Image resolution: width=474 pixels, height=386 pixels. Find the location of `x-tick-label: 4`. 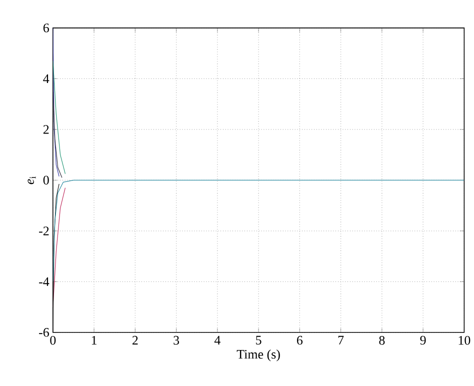

x-tick-label: 4 is located at coordinates (217, 340).